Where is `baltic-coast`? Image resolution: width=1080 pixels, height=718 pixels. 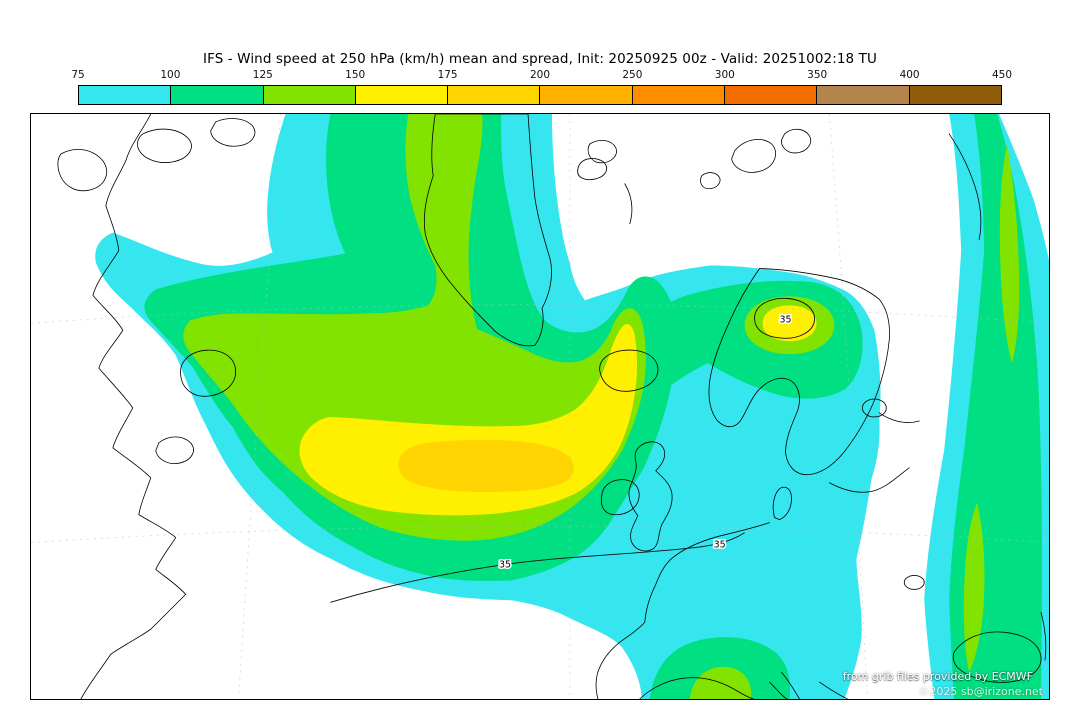 baltic-coast is located at coordinates (869, 480).